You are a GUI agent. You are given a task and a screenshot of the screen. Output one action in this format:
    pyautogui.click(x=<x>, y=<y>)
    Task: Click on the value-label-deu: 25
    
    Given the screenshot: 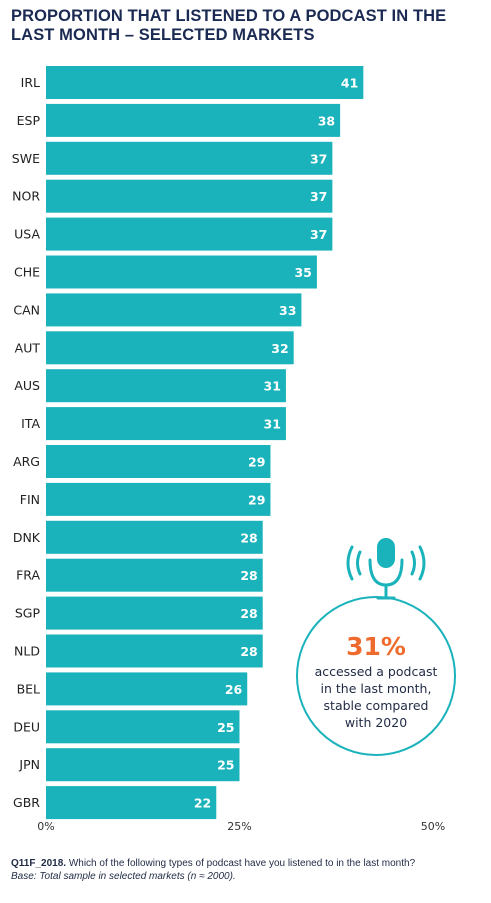 What is the action you would take?
    pyautogui.click(x=225, y=727)
    